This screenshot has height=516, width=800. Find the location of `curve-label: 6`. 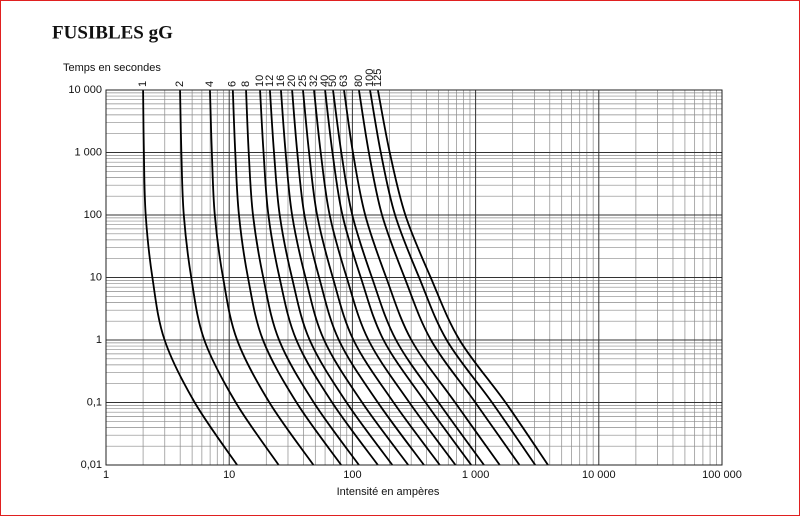

curve-label: 6 is located at coordinates (233, 84).